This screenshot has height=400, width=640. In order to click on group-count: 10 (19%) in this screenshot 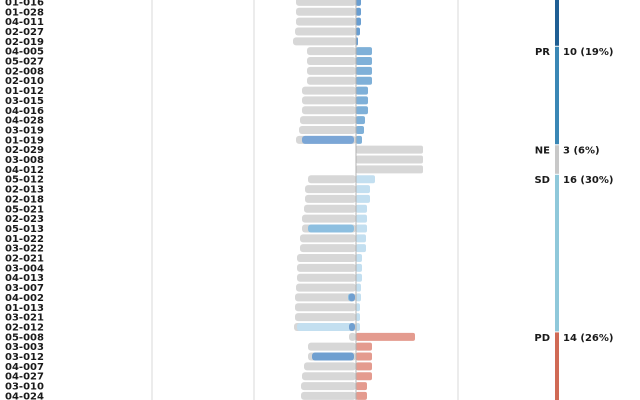, I will do `click(588, 52)`.